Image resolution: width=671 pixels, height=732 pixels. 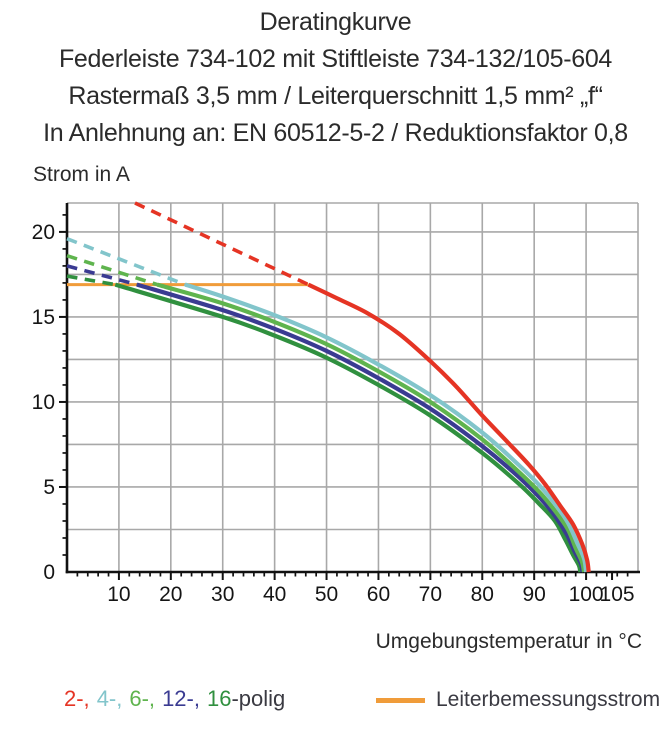 I want to click on legend-pole-item: 4-,, so click(x=109, y=698).